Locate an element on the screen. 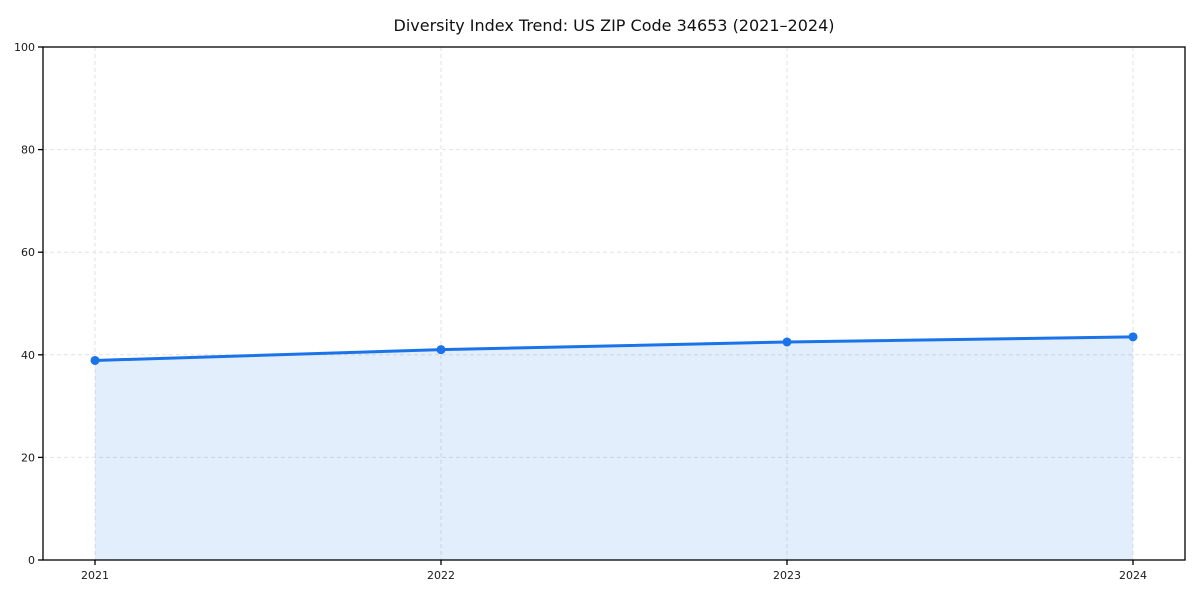 Image resolution: width=1200 pixels, height=600 pixels. x-tick-label: 2021 is located at coordinates (95, 575).